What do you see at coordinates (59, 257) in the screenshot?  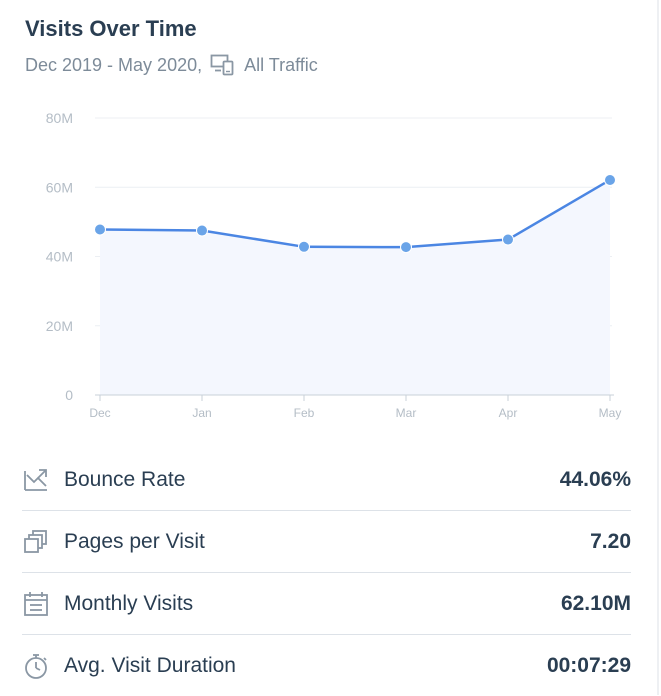 I see `y-tick-label: 40M` at bounding box center [59, 257].